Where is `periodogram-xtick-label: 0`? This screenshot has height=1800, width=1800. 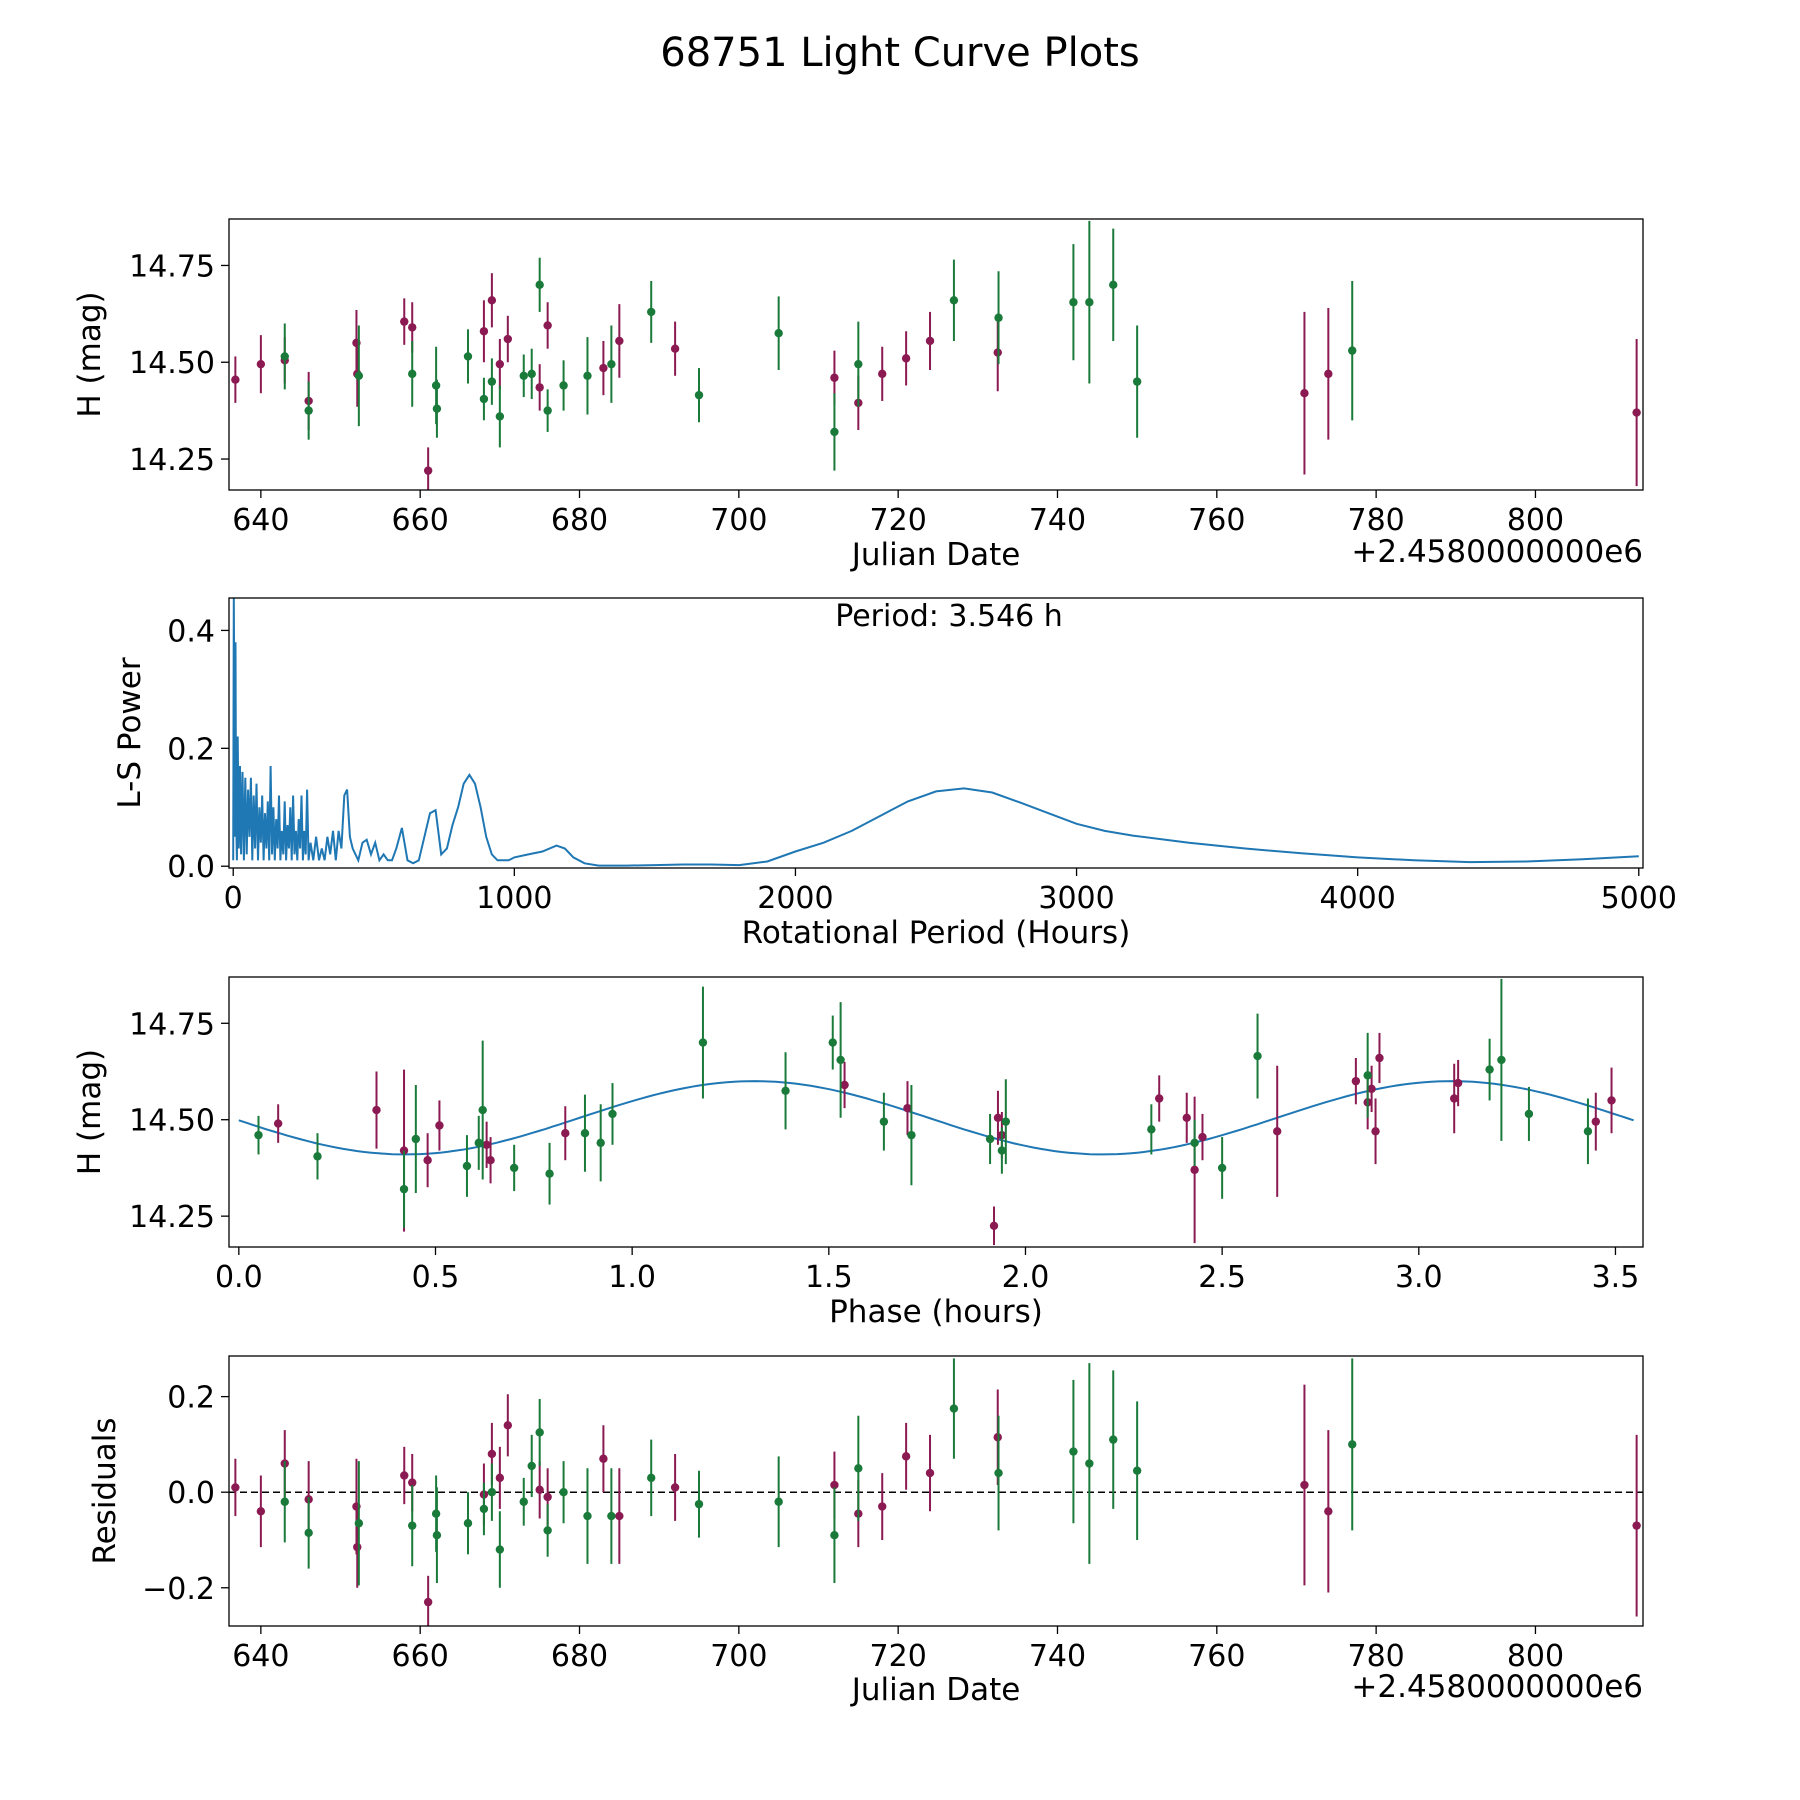
periodogram-xtick-label: 0 is located at coordinates (233, 898).